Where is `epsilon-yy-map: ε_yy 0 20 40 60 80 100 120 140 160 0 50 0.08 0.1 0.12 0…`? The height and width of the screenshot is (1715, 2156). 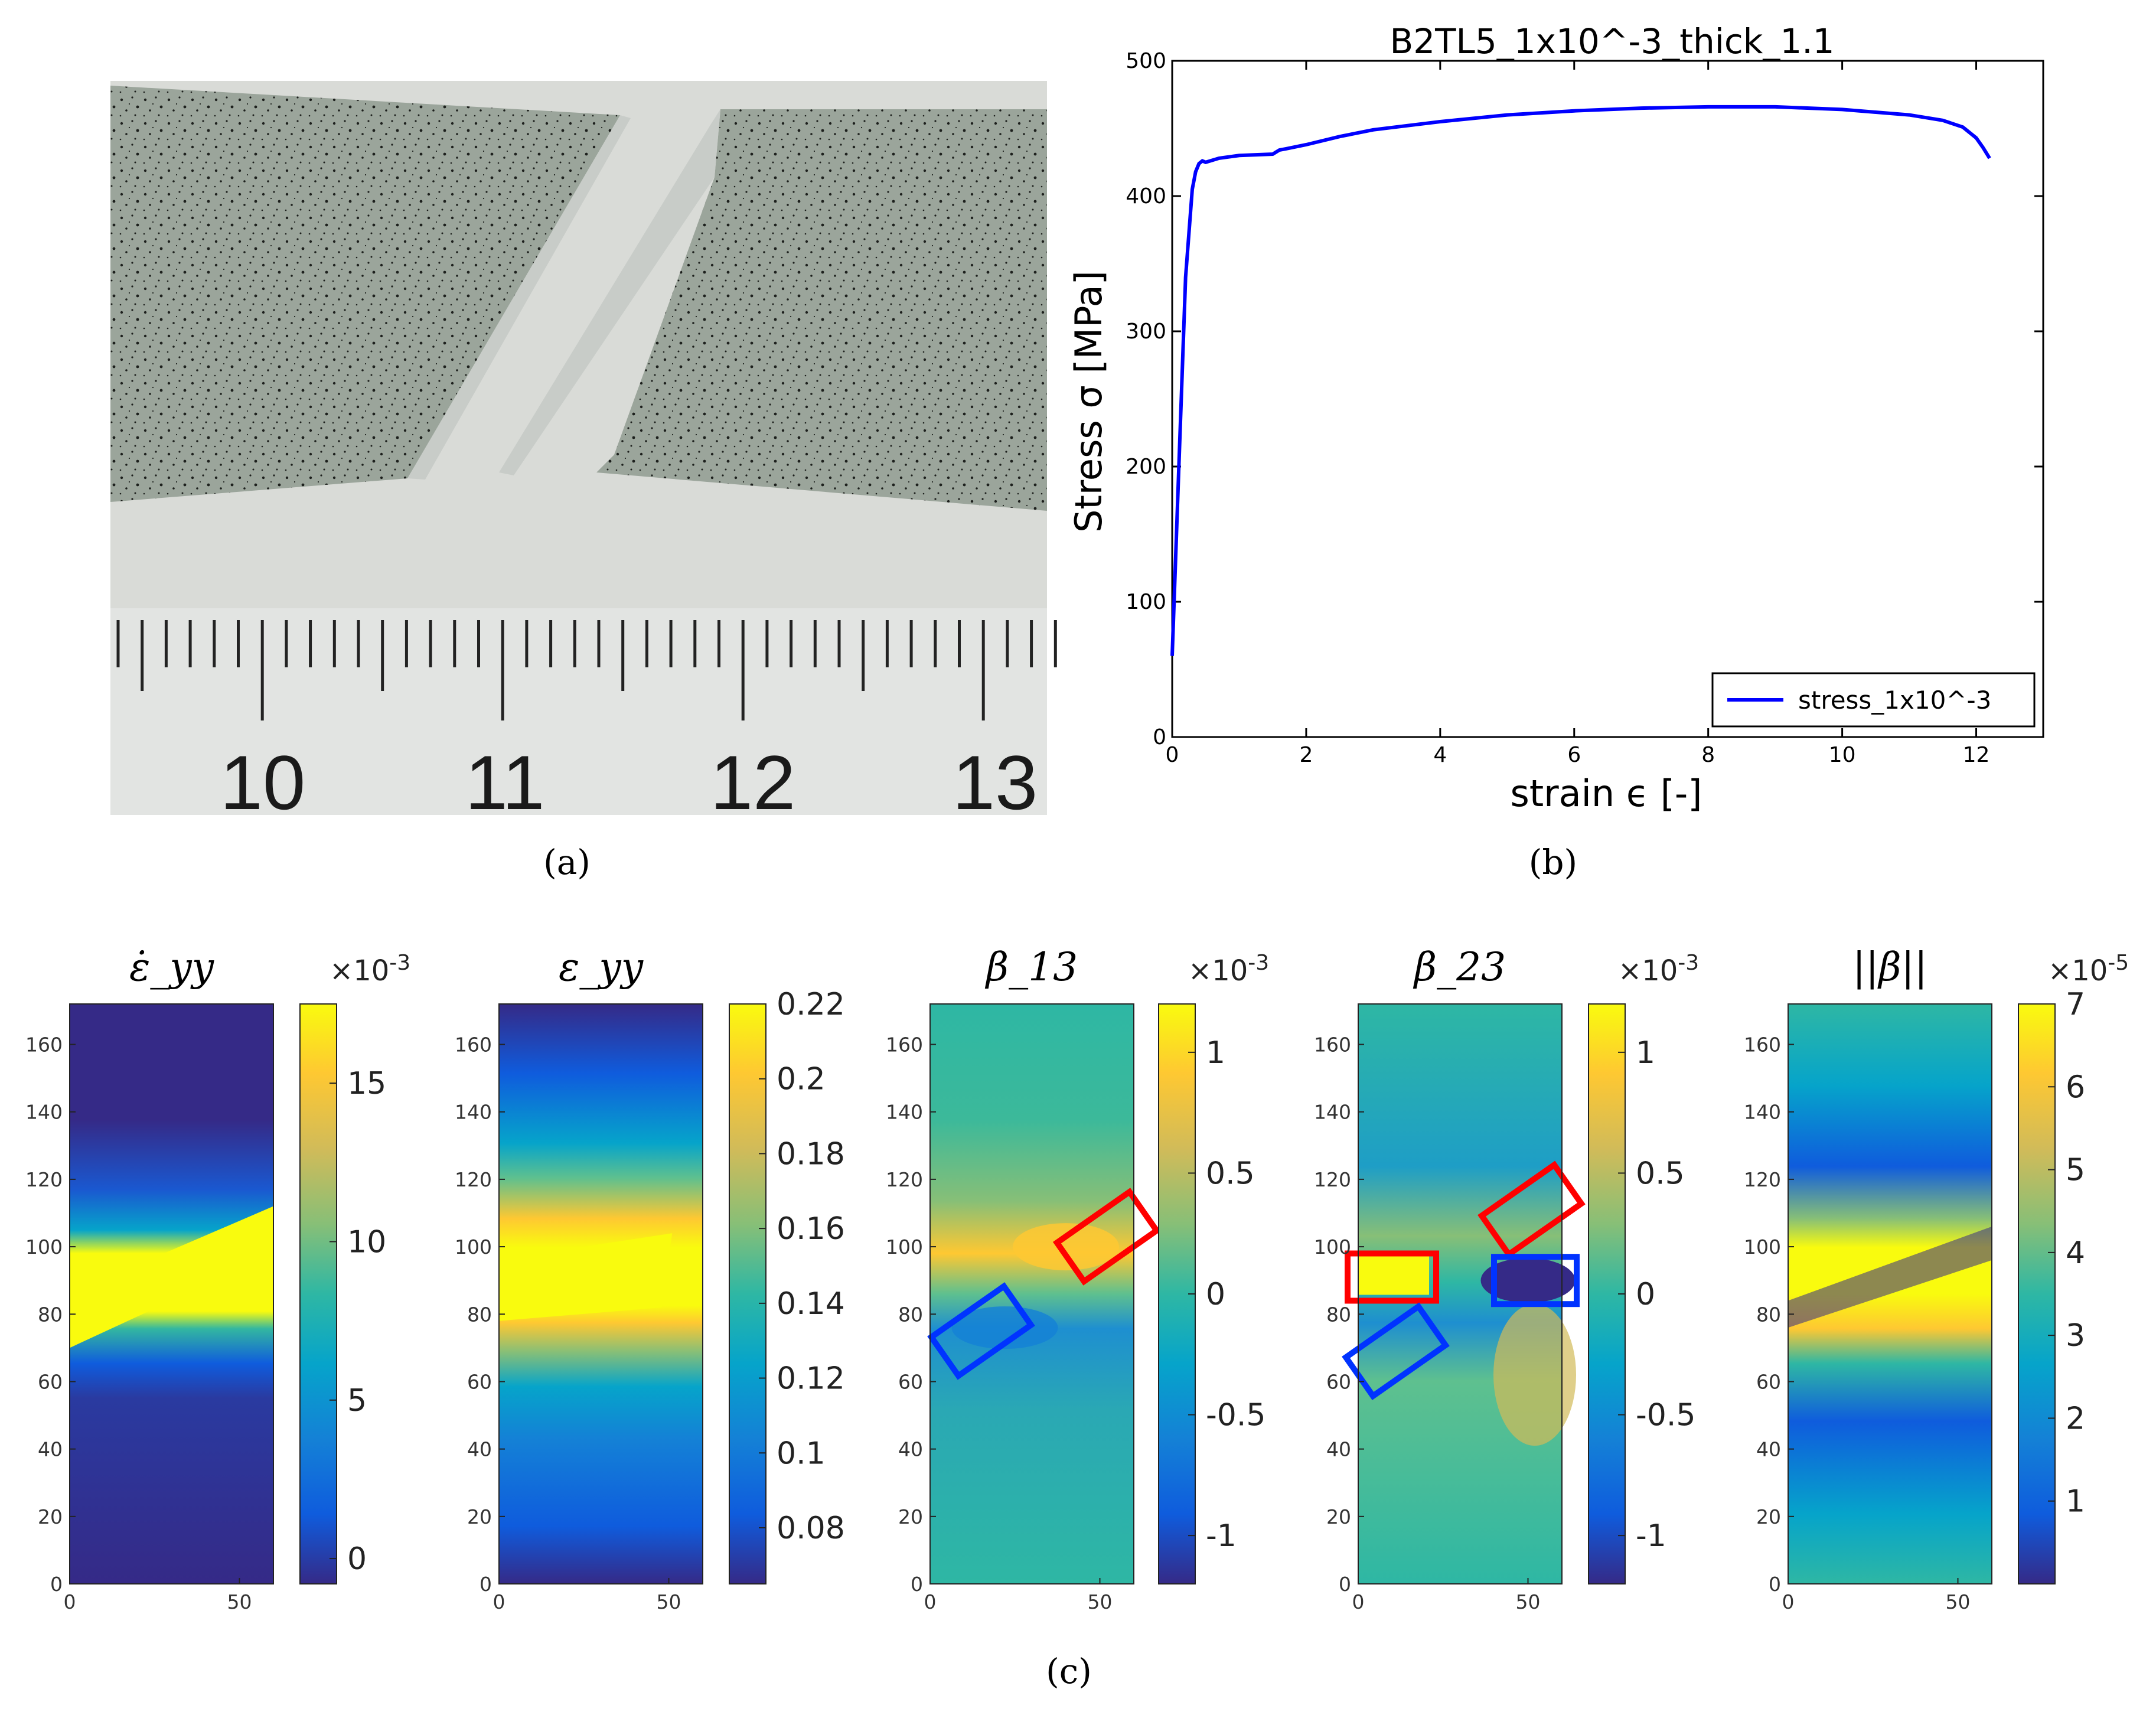 epsilon-yy-map: ε_yy 0 20 40 60 80 100 120 140 160 0 50 0.08 0.1 0.12 0… is located at coordinates (650, 1278).